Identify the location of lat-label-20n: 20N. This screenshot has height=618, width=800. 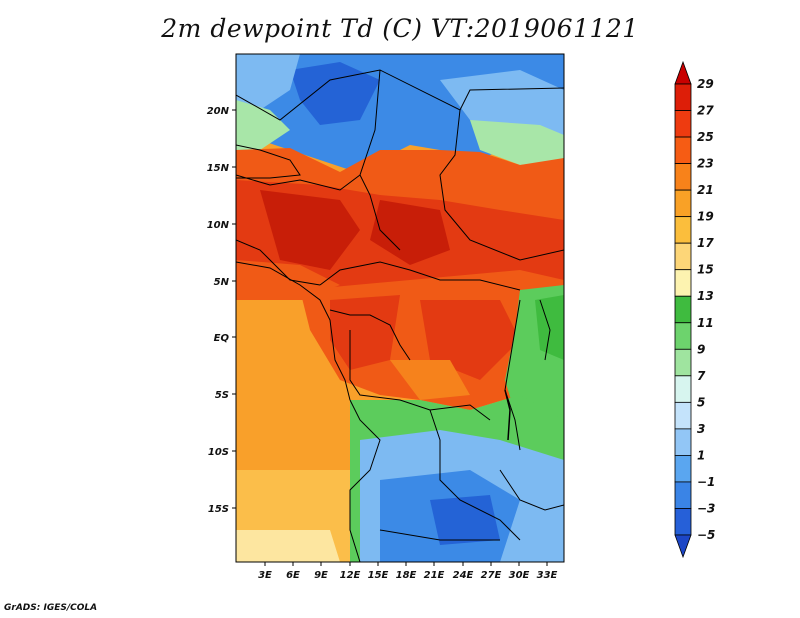
(218, 111).